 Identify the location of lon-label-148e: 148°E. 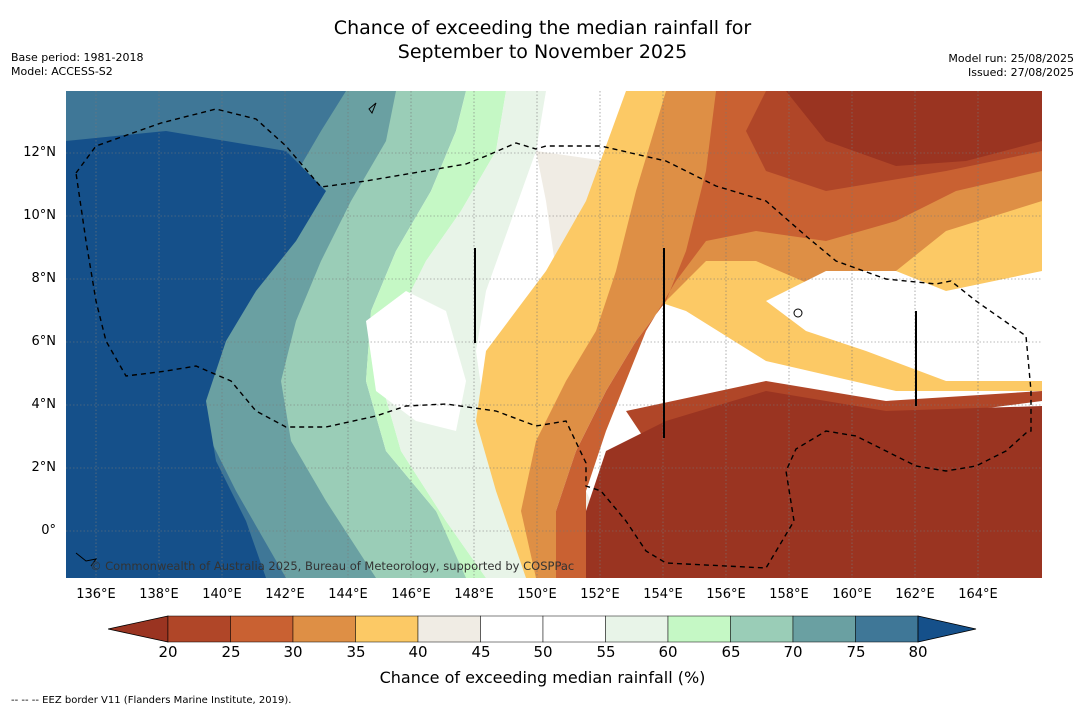
(474, 594).